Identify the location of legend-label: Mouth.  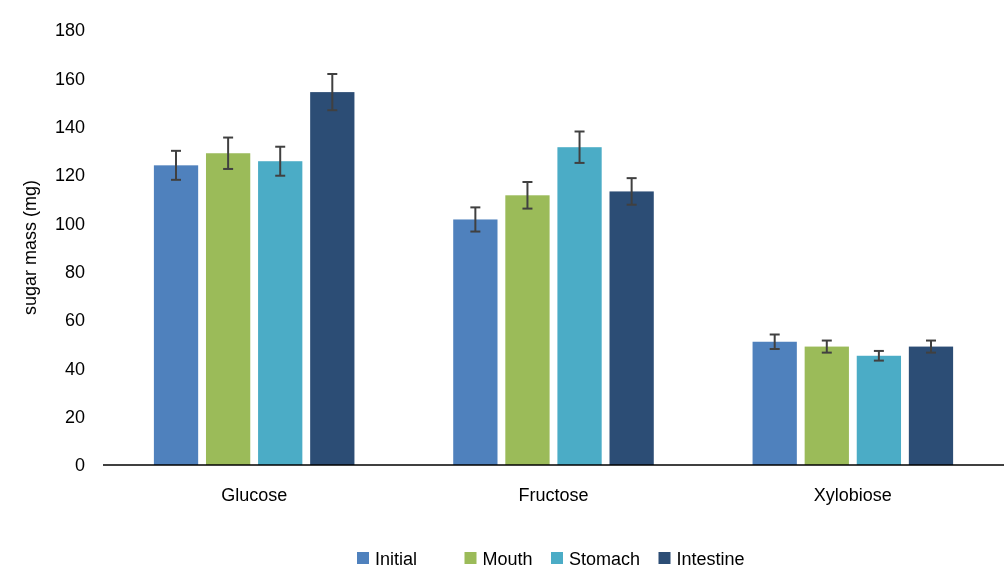
(507, 559).